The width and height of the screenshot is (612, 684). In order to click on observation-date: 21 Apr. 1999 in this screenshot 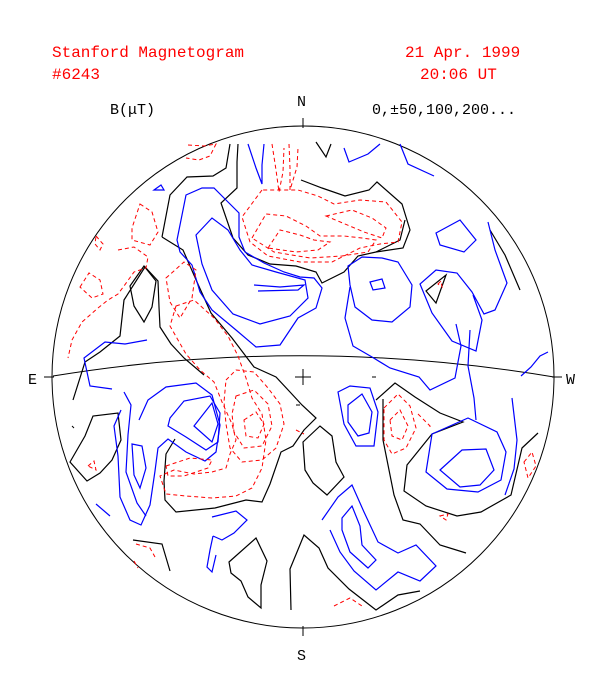, I will do `click(462, 53)`.